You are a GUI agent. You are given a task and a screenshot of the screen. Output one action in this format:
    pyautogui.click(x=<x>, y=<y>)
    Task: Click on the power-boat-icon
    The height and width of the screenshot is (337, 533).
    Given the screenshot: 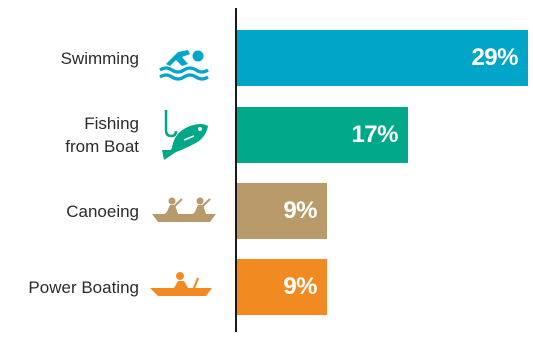 What is the action you would take?
    pyautogui.click(x=181, y=284)
    